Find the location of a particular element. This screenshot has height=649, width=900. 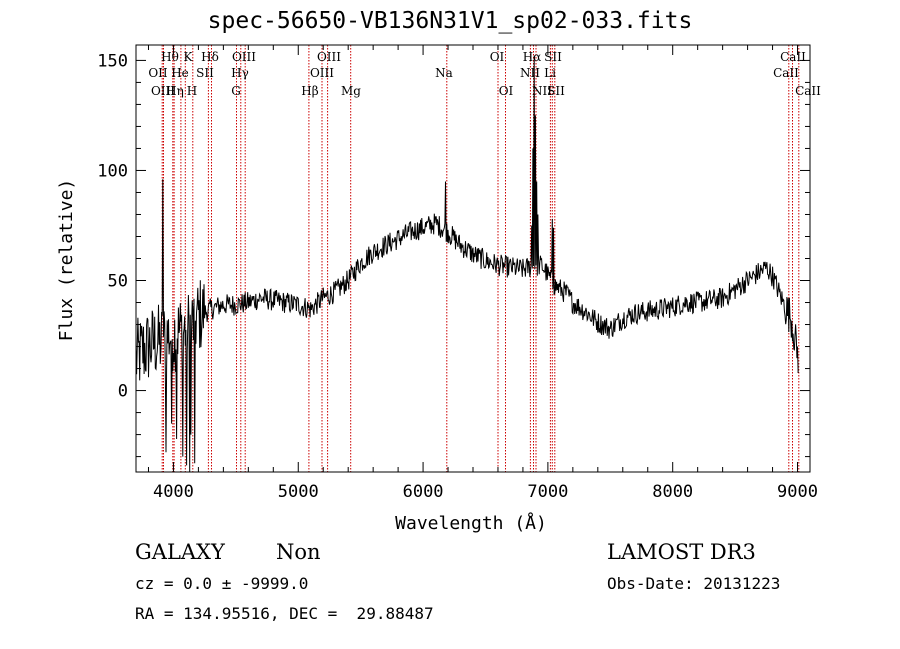

y-tick-label: 100 is located at coordinates (112, 171).